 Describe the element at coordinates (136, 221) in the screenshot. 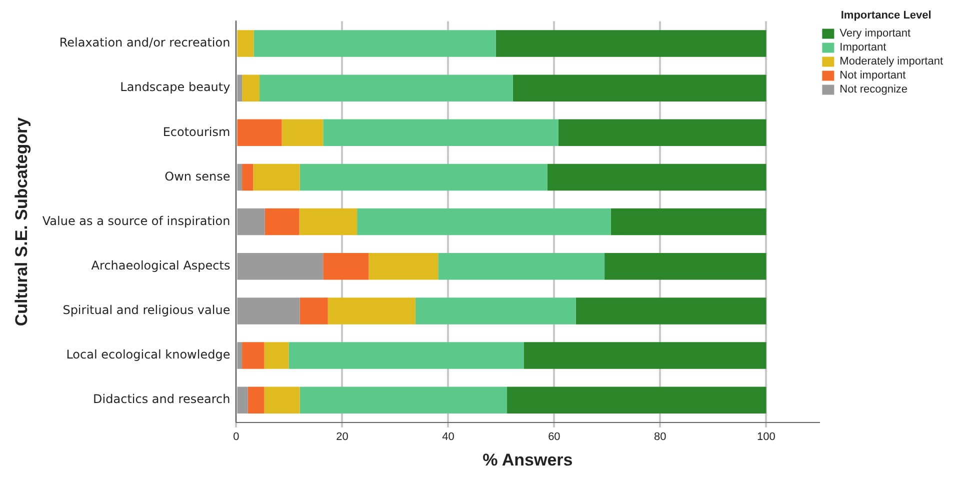

I see `y-tick-label: Value as a source of inspiration` at that location.